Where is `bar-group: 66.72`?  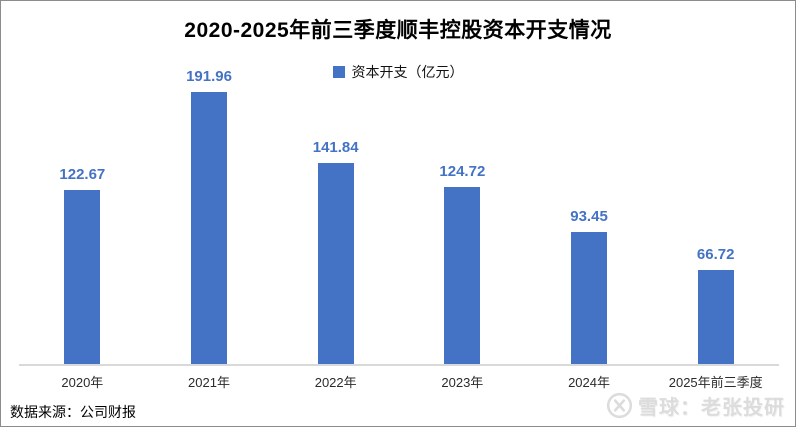
bar-group: 66.72 is located at coordinates (715, 304).